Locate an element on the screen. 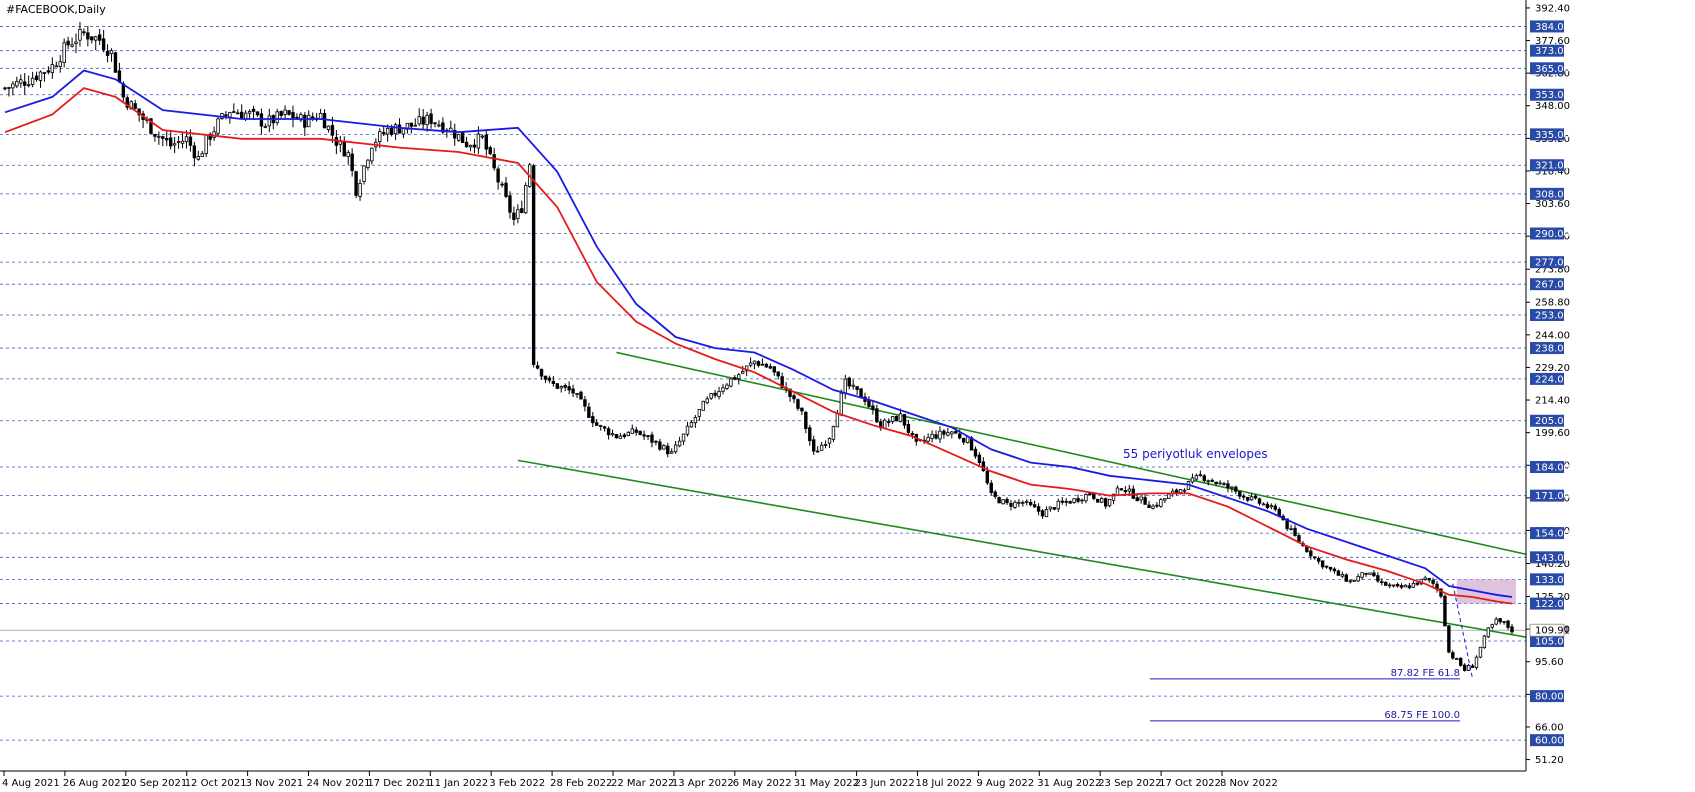 This screenshot has width=1695, height=792. date-tick-label: 4 Aug 2021 is located at coordinates (31, 783).